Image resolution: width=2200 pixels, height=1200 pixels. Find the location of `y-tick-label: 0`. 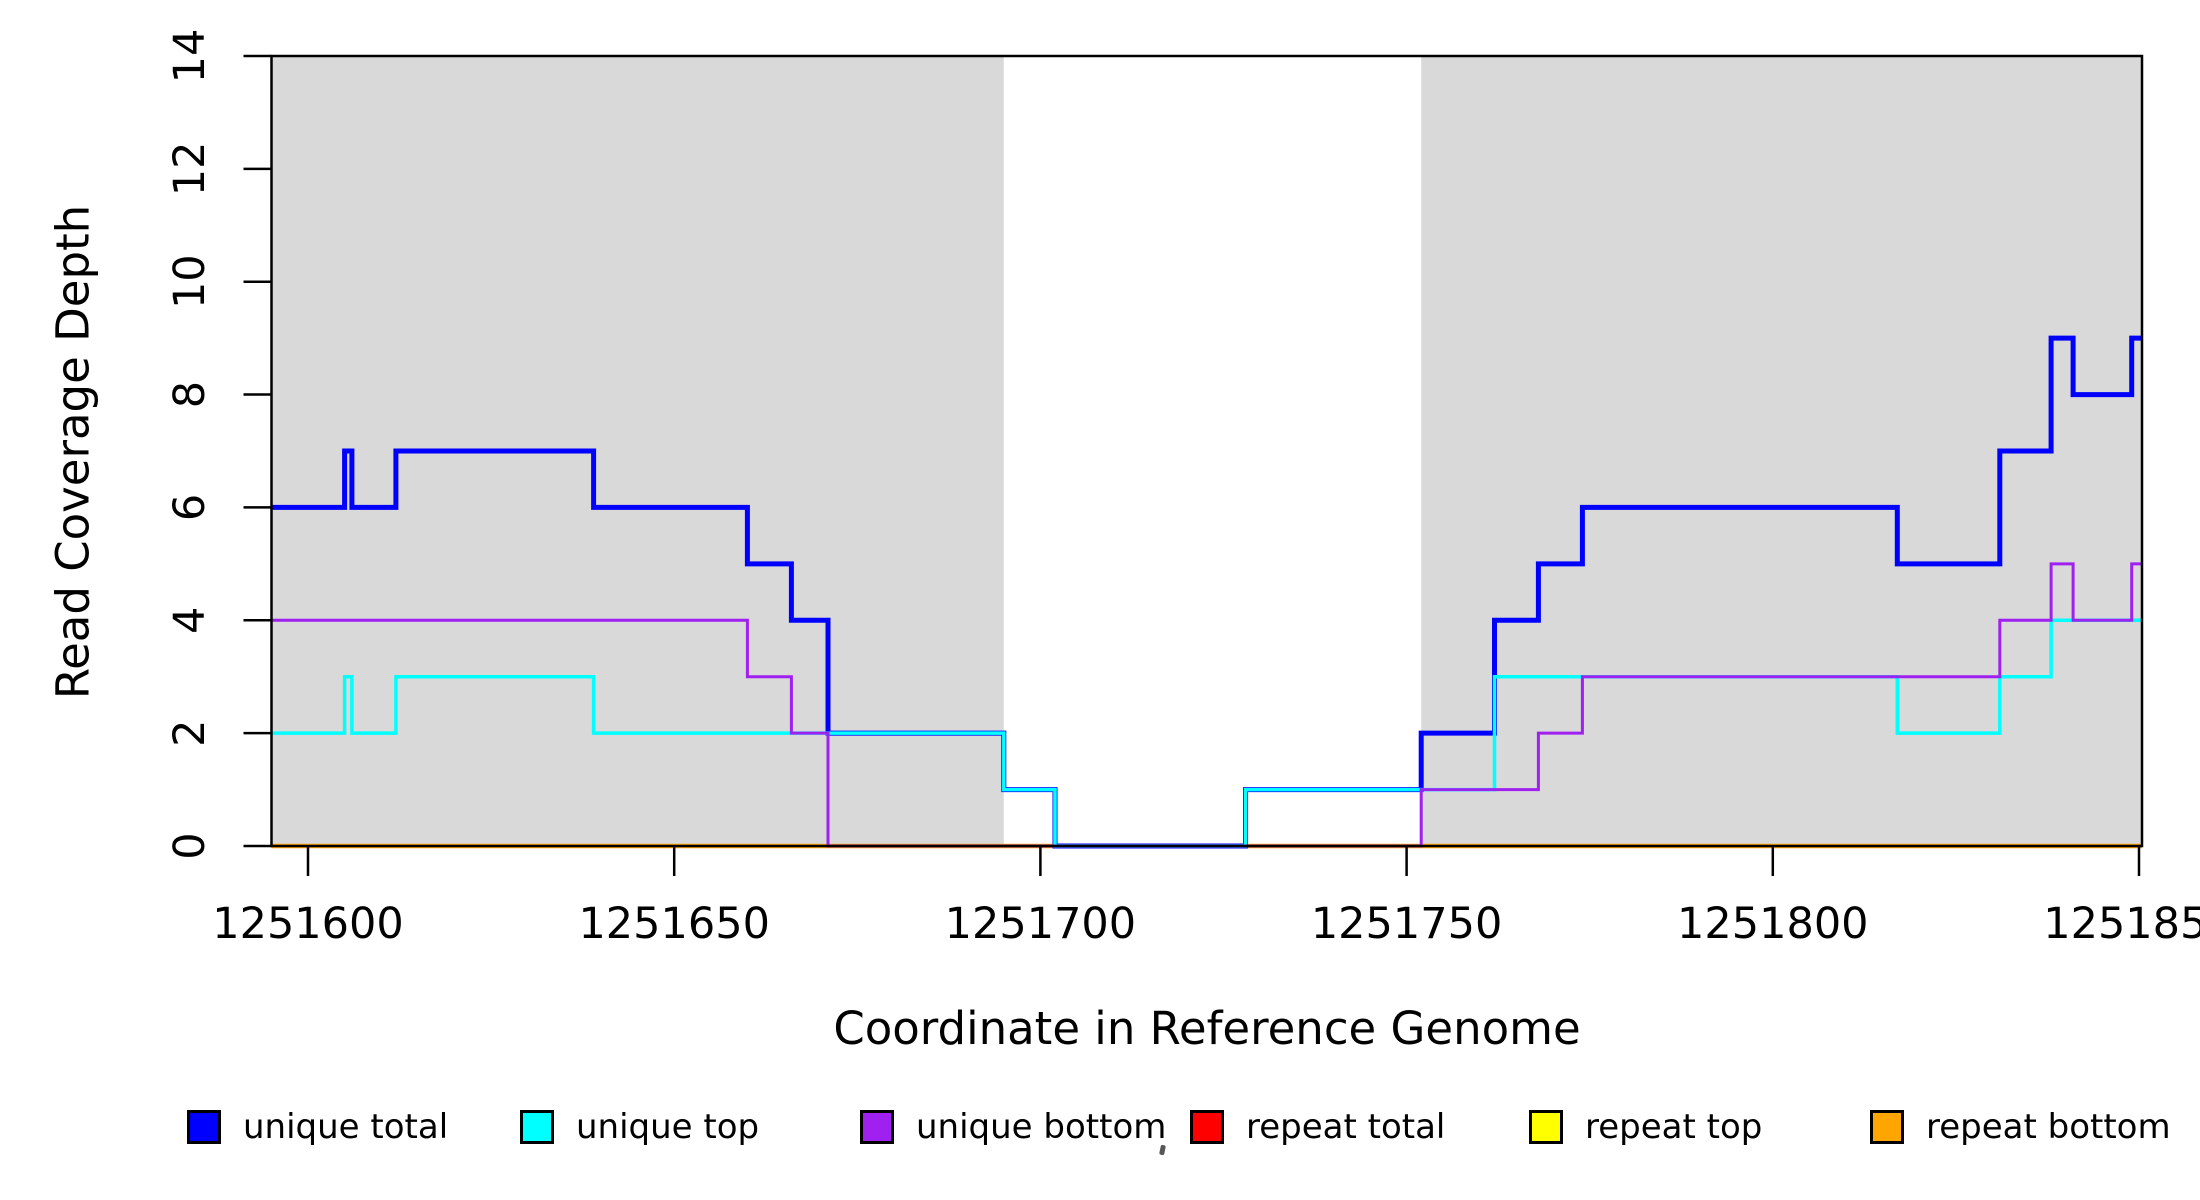

y-tick-label: 0 is located at coordinates (190, 845).